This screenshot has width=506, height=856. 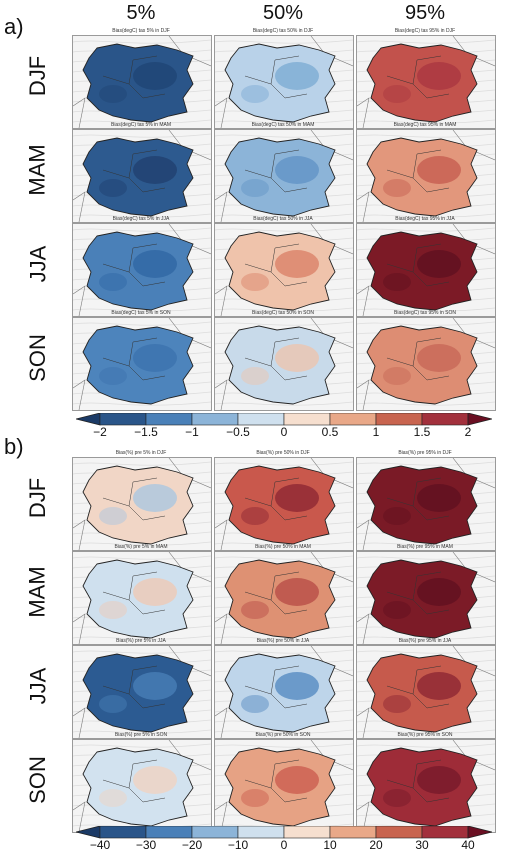 I want to click on map-title: Bias(%) pre 95% in MAM, so click(x=425, y=547).